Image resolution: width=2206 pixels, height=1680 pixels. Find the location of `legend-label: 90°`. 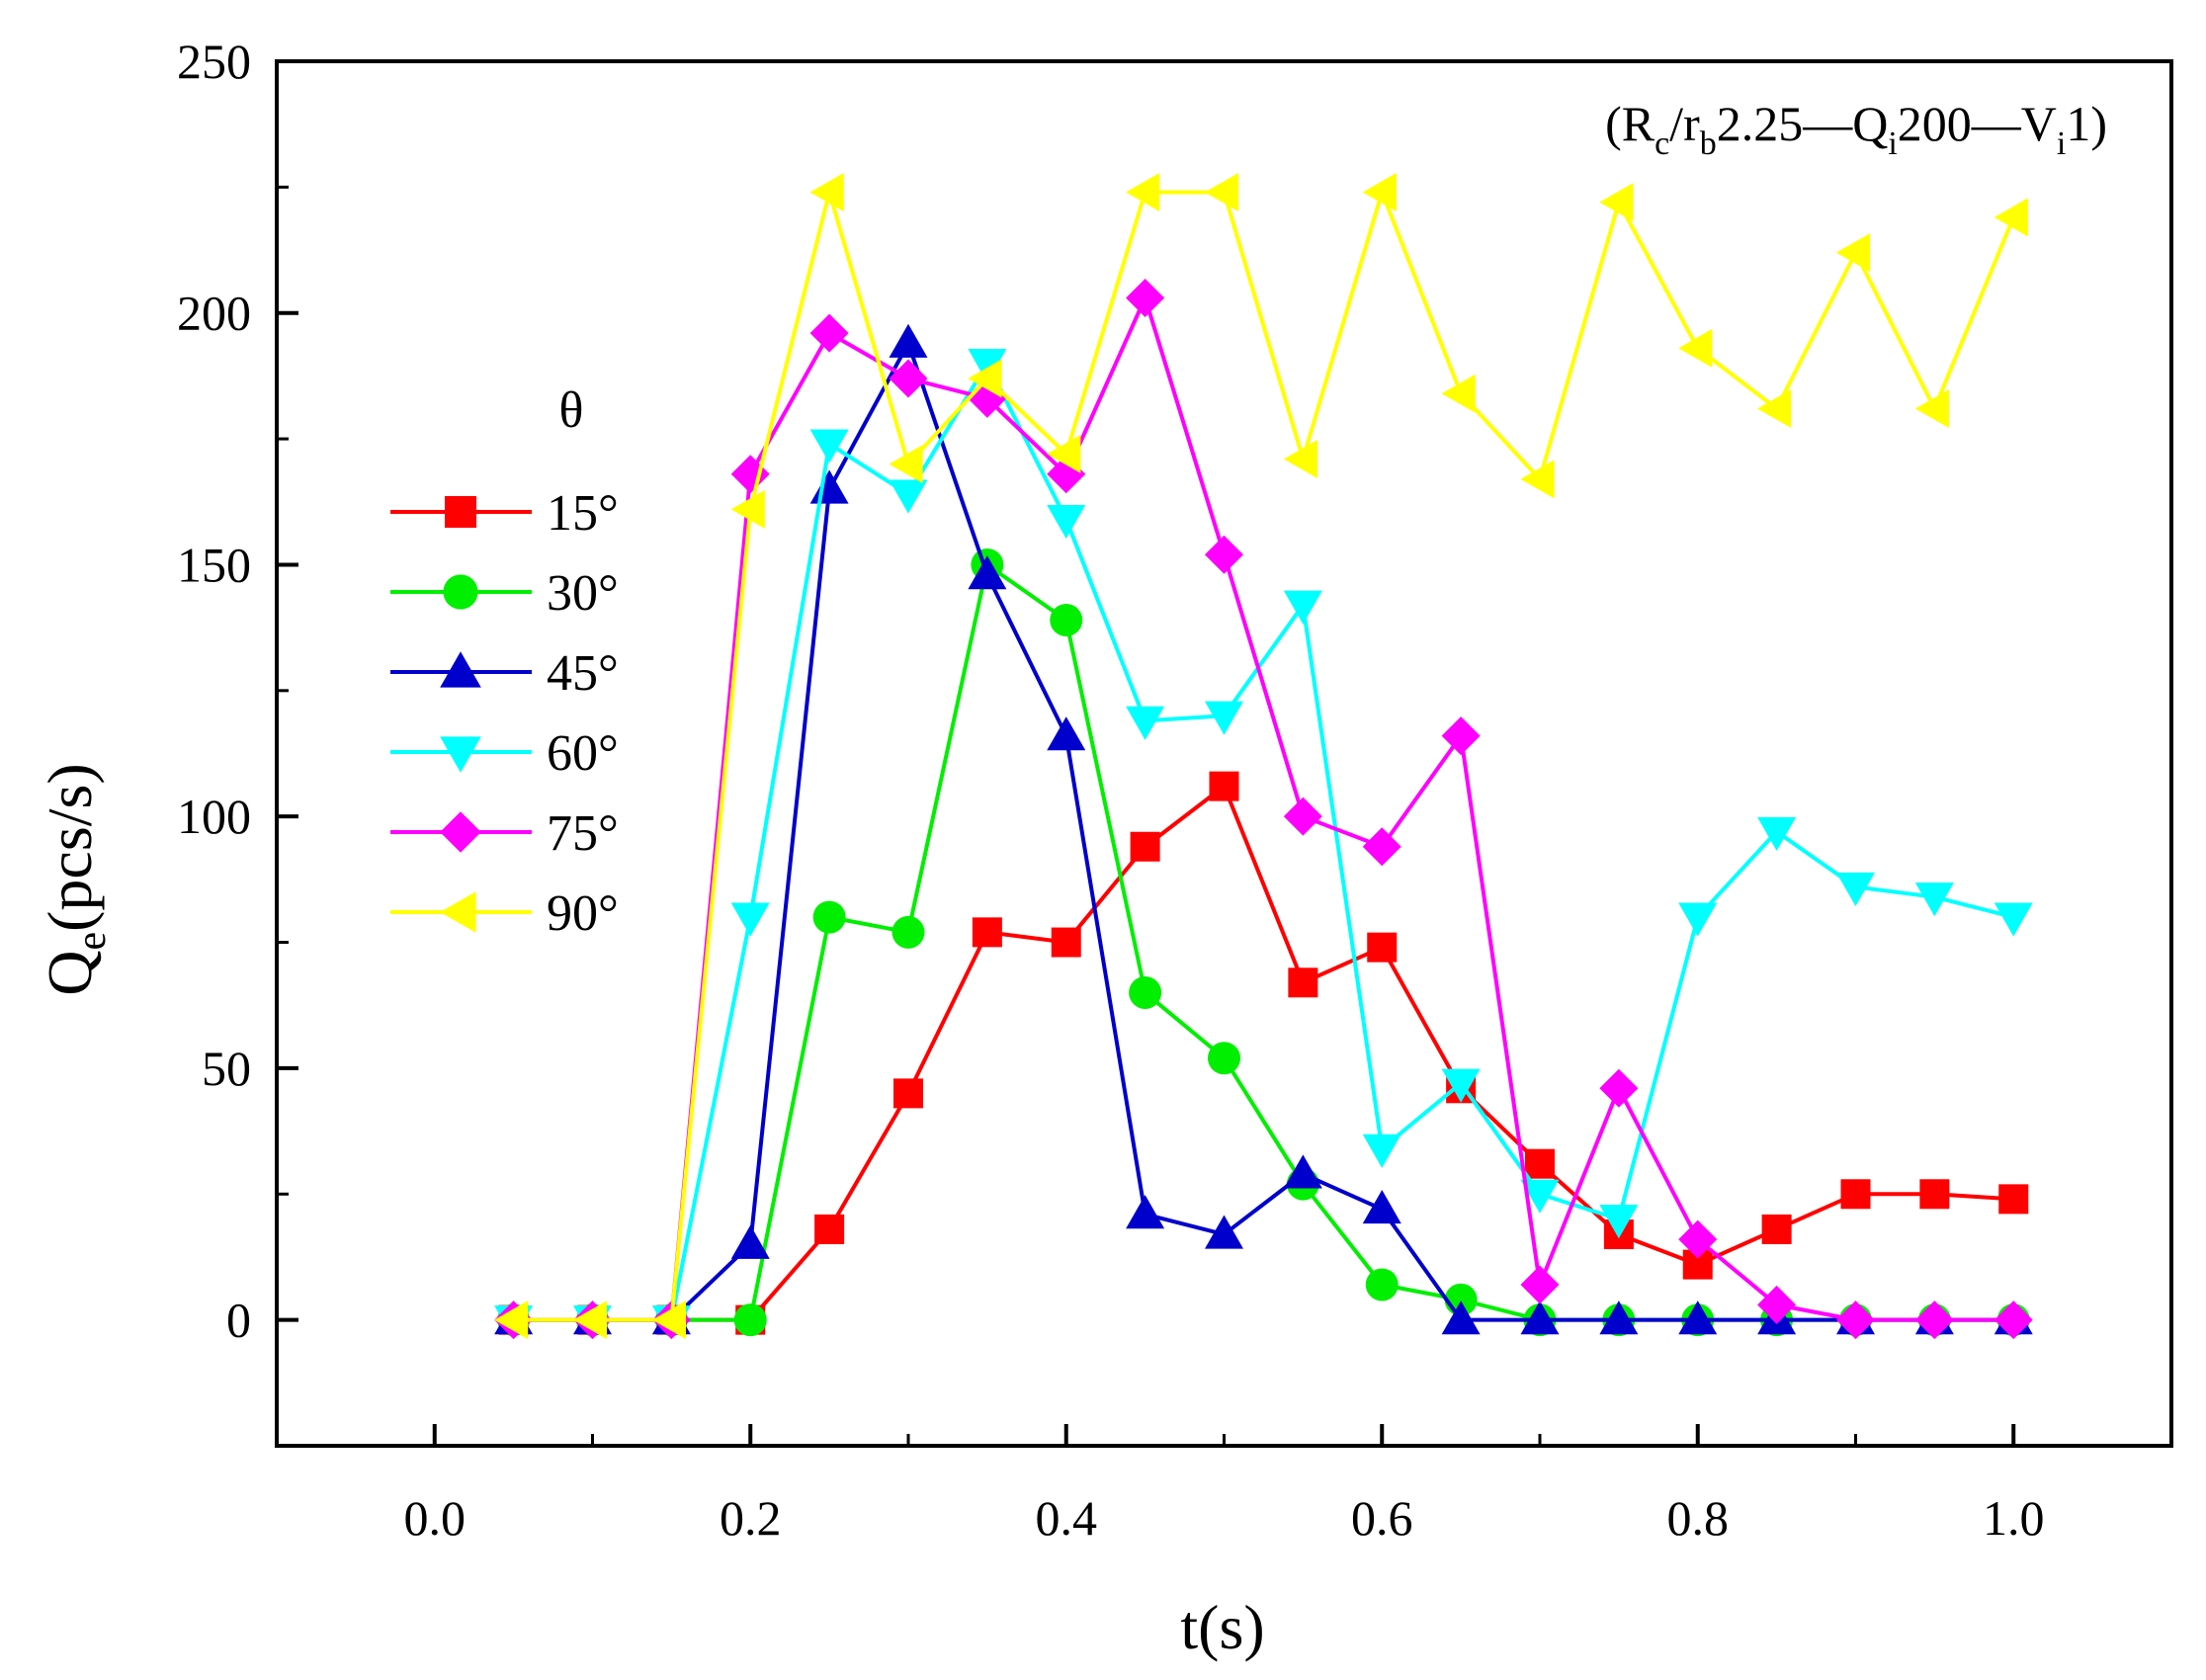

legend-label: 90° is located at coordinates (583, 913).